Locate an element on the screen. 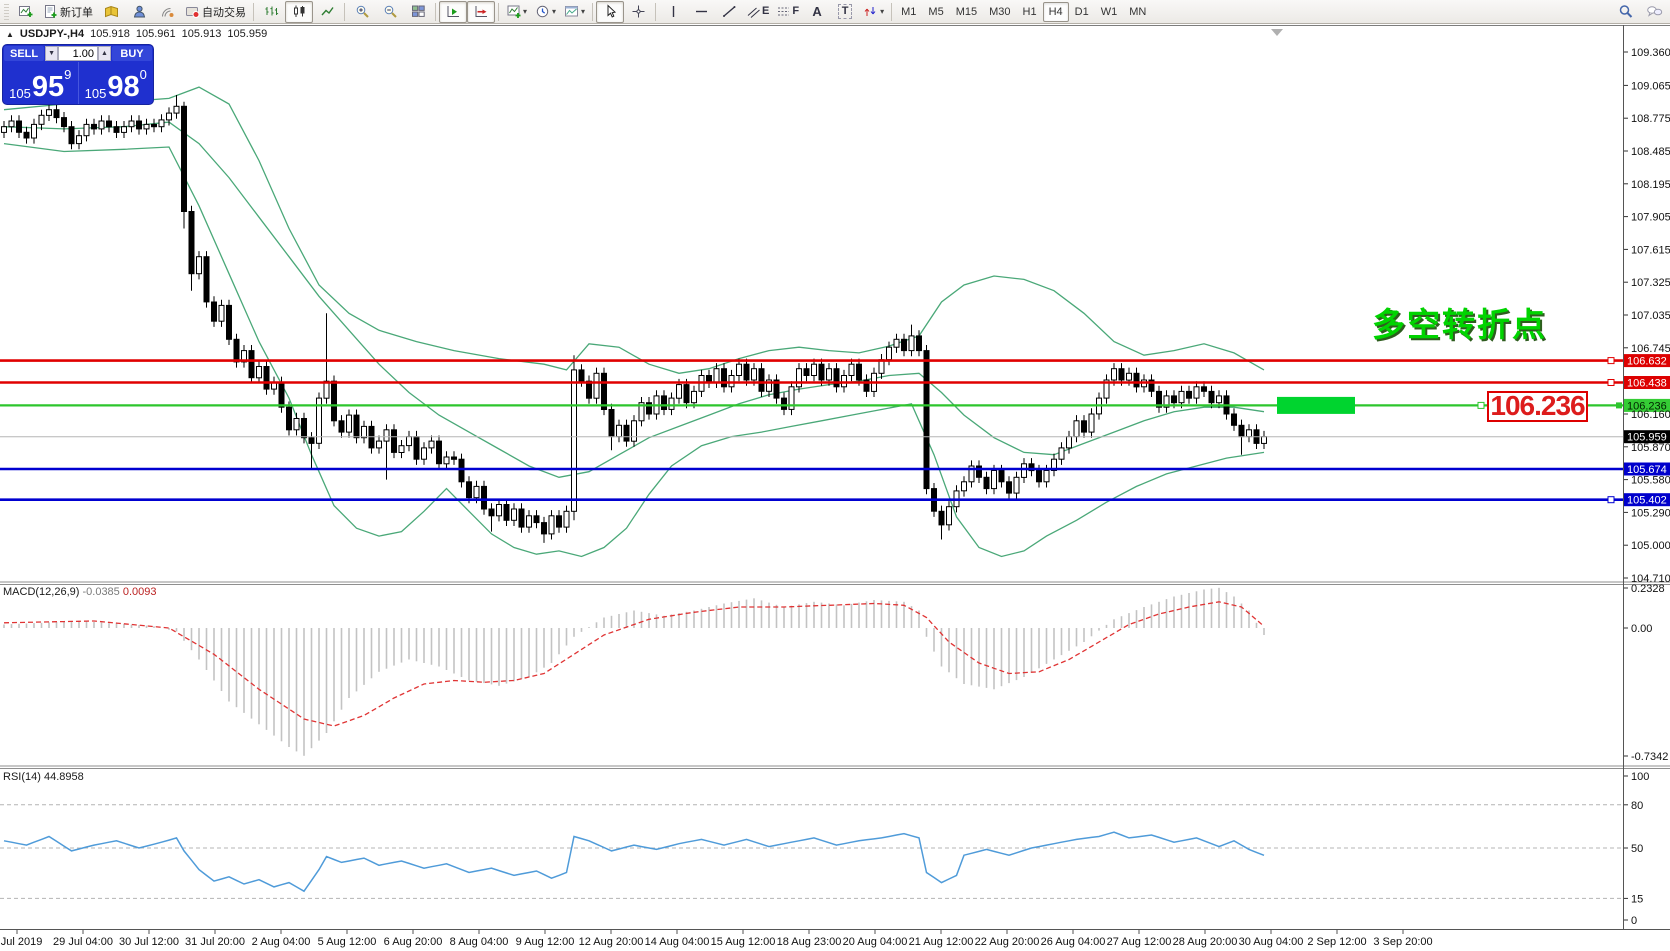  chart-bars-button is located at coordinates (271, 12).